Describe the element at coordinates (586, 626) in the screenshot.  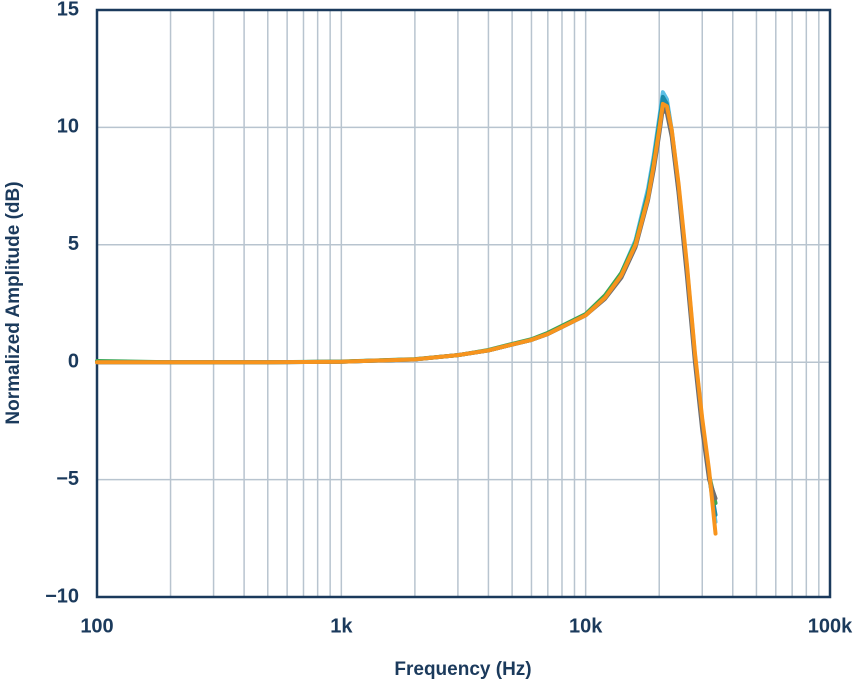
I see `x-tick-label: 10k` at that location.